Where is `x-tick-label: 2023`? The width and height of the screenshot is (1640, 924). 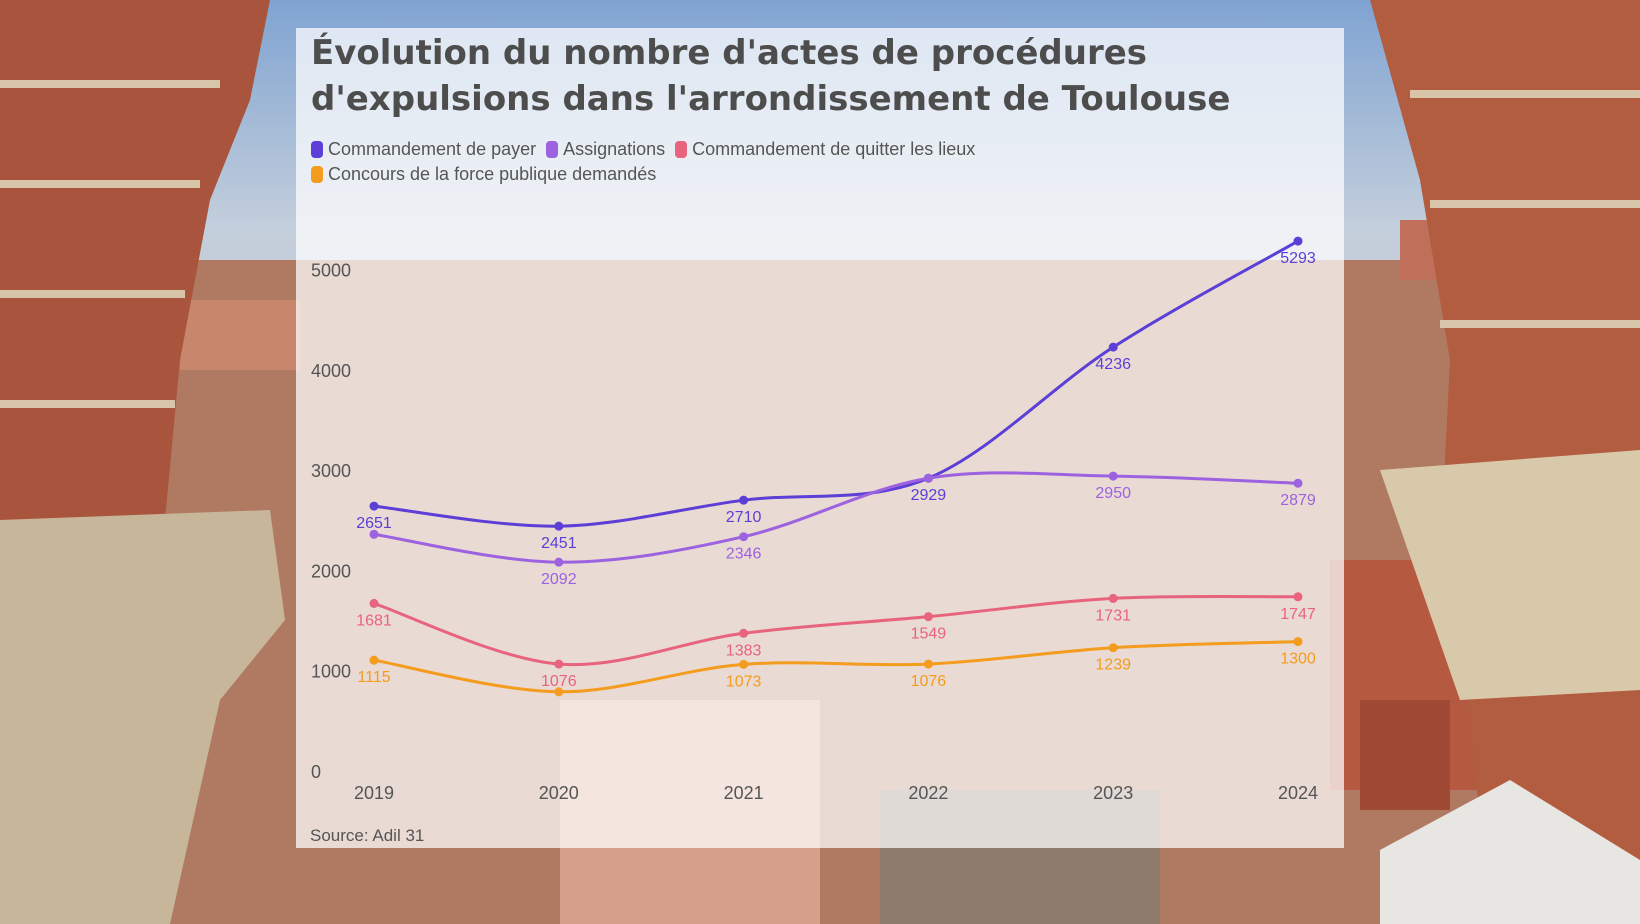
x-tick-label: 2023 is located at coordinates (1113, 793).